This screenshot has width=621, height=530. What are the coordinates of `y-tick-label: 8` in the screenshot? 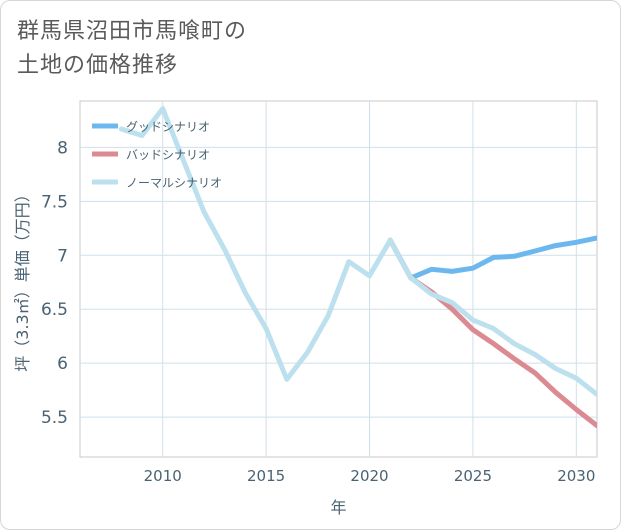 It's located at (62, 148).